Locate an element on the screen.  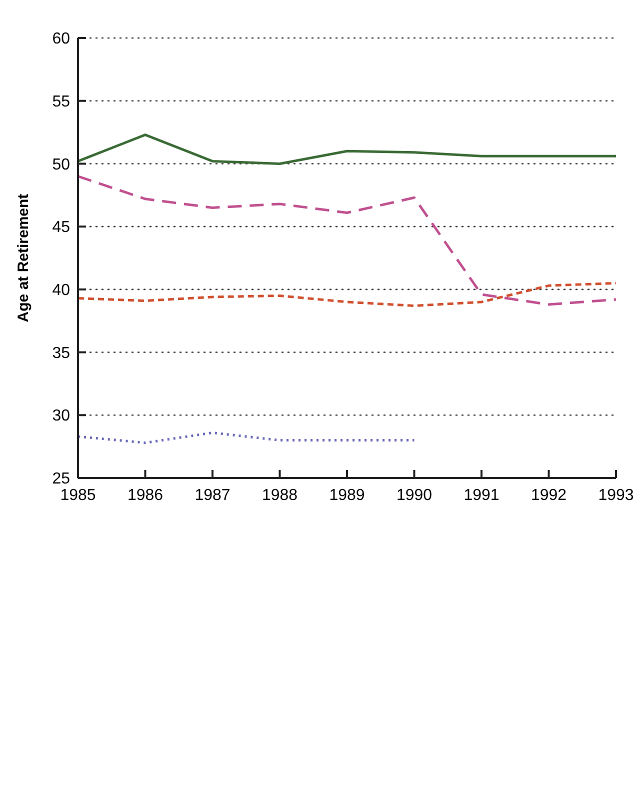
y-tick-label: 35 is located at coordinates (61, 353).